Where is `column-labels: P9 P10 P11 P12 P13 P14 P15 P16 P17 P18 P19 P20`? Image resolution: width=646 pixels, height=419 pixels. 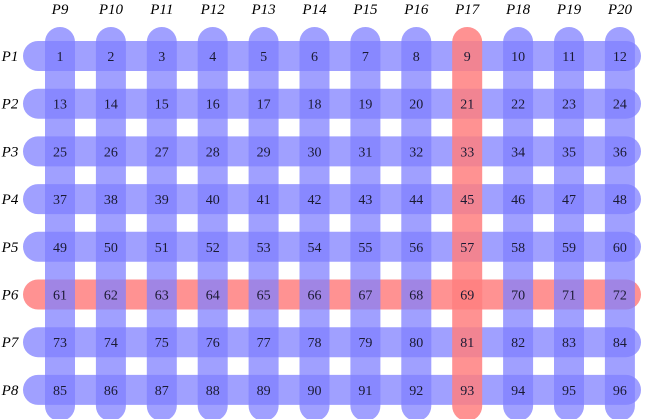
column-labels: P9 P10 P11 P12 P13 P14 P15 P16 P17 P18 P19 P20 is located at coordinates (342, 10).